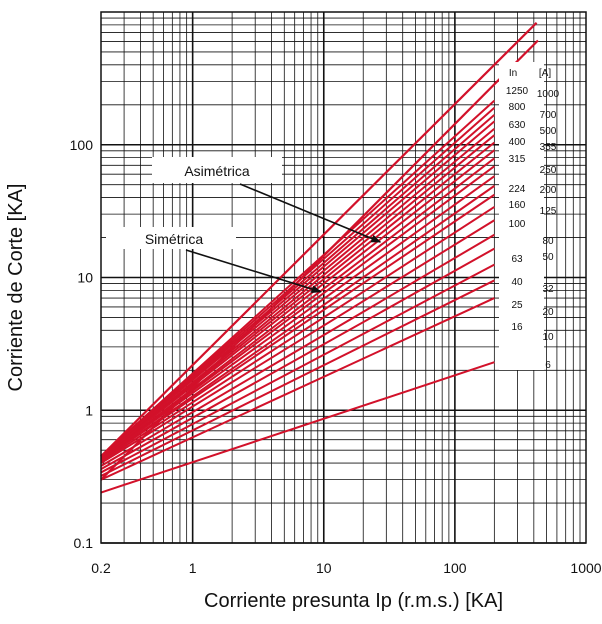 The width and height of the screenshot is (602, 624). What do you see at coordinates (545, 73) in the screenshot?
I see `rating-header-unit: [A]` at bounding box center [545, 73].